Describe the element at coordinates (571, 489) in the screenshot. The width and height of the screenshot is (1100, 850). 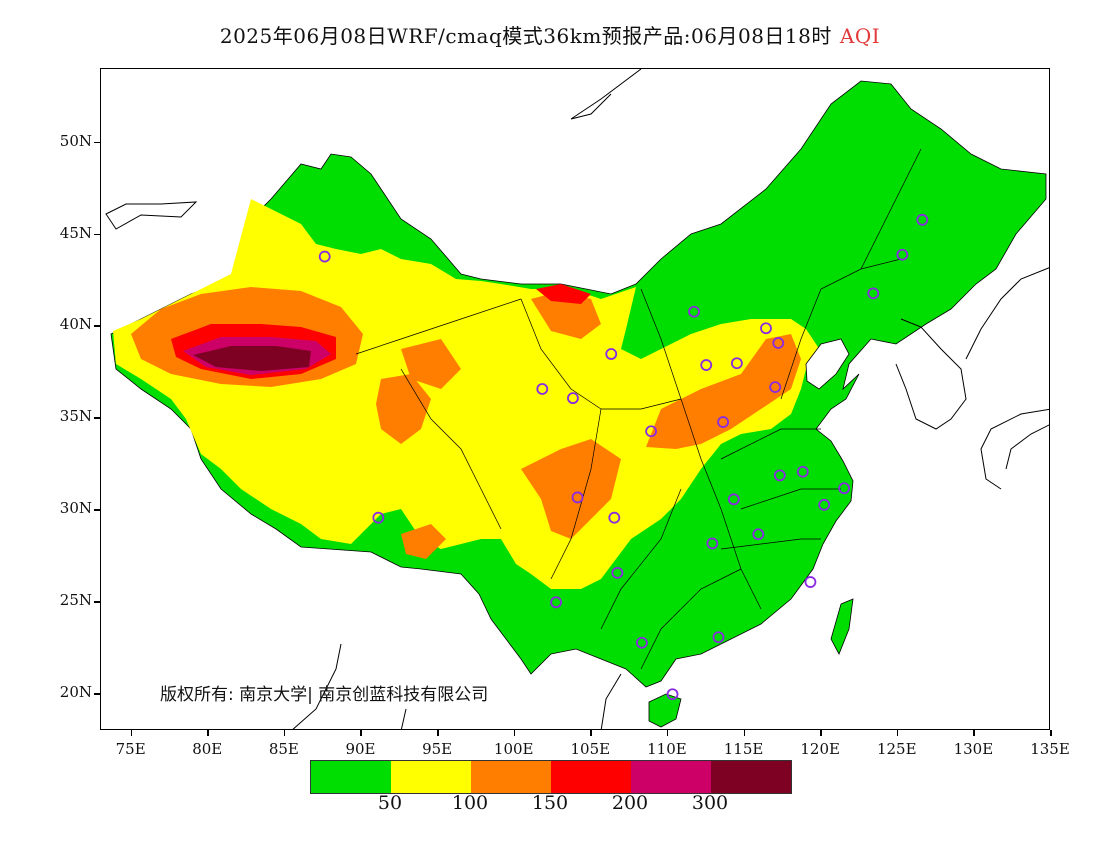
I see `region-orange-sichuan` at that location.